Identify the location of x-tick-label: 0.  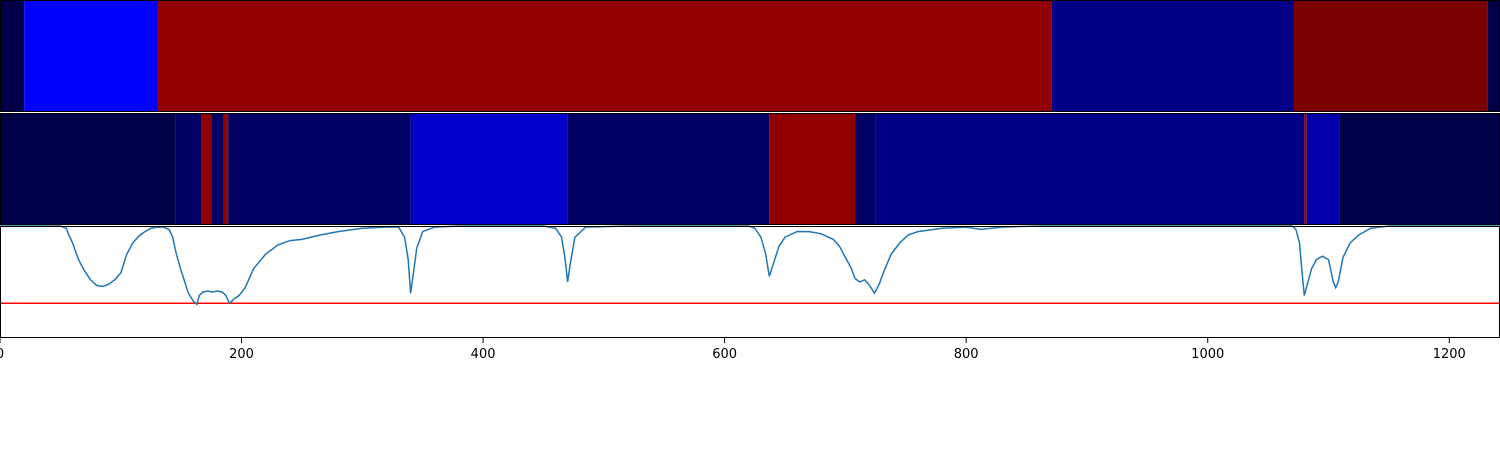
(2, 354).